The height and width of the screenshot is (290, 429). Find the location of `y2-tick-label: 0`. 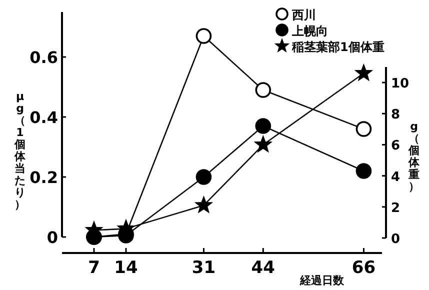

y2-tick-label: 0 is located at coordinates (395, 239).